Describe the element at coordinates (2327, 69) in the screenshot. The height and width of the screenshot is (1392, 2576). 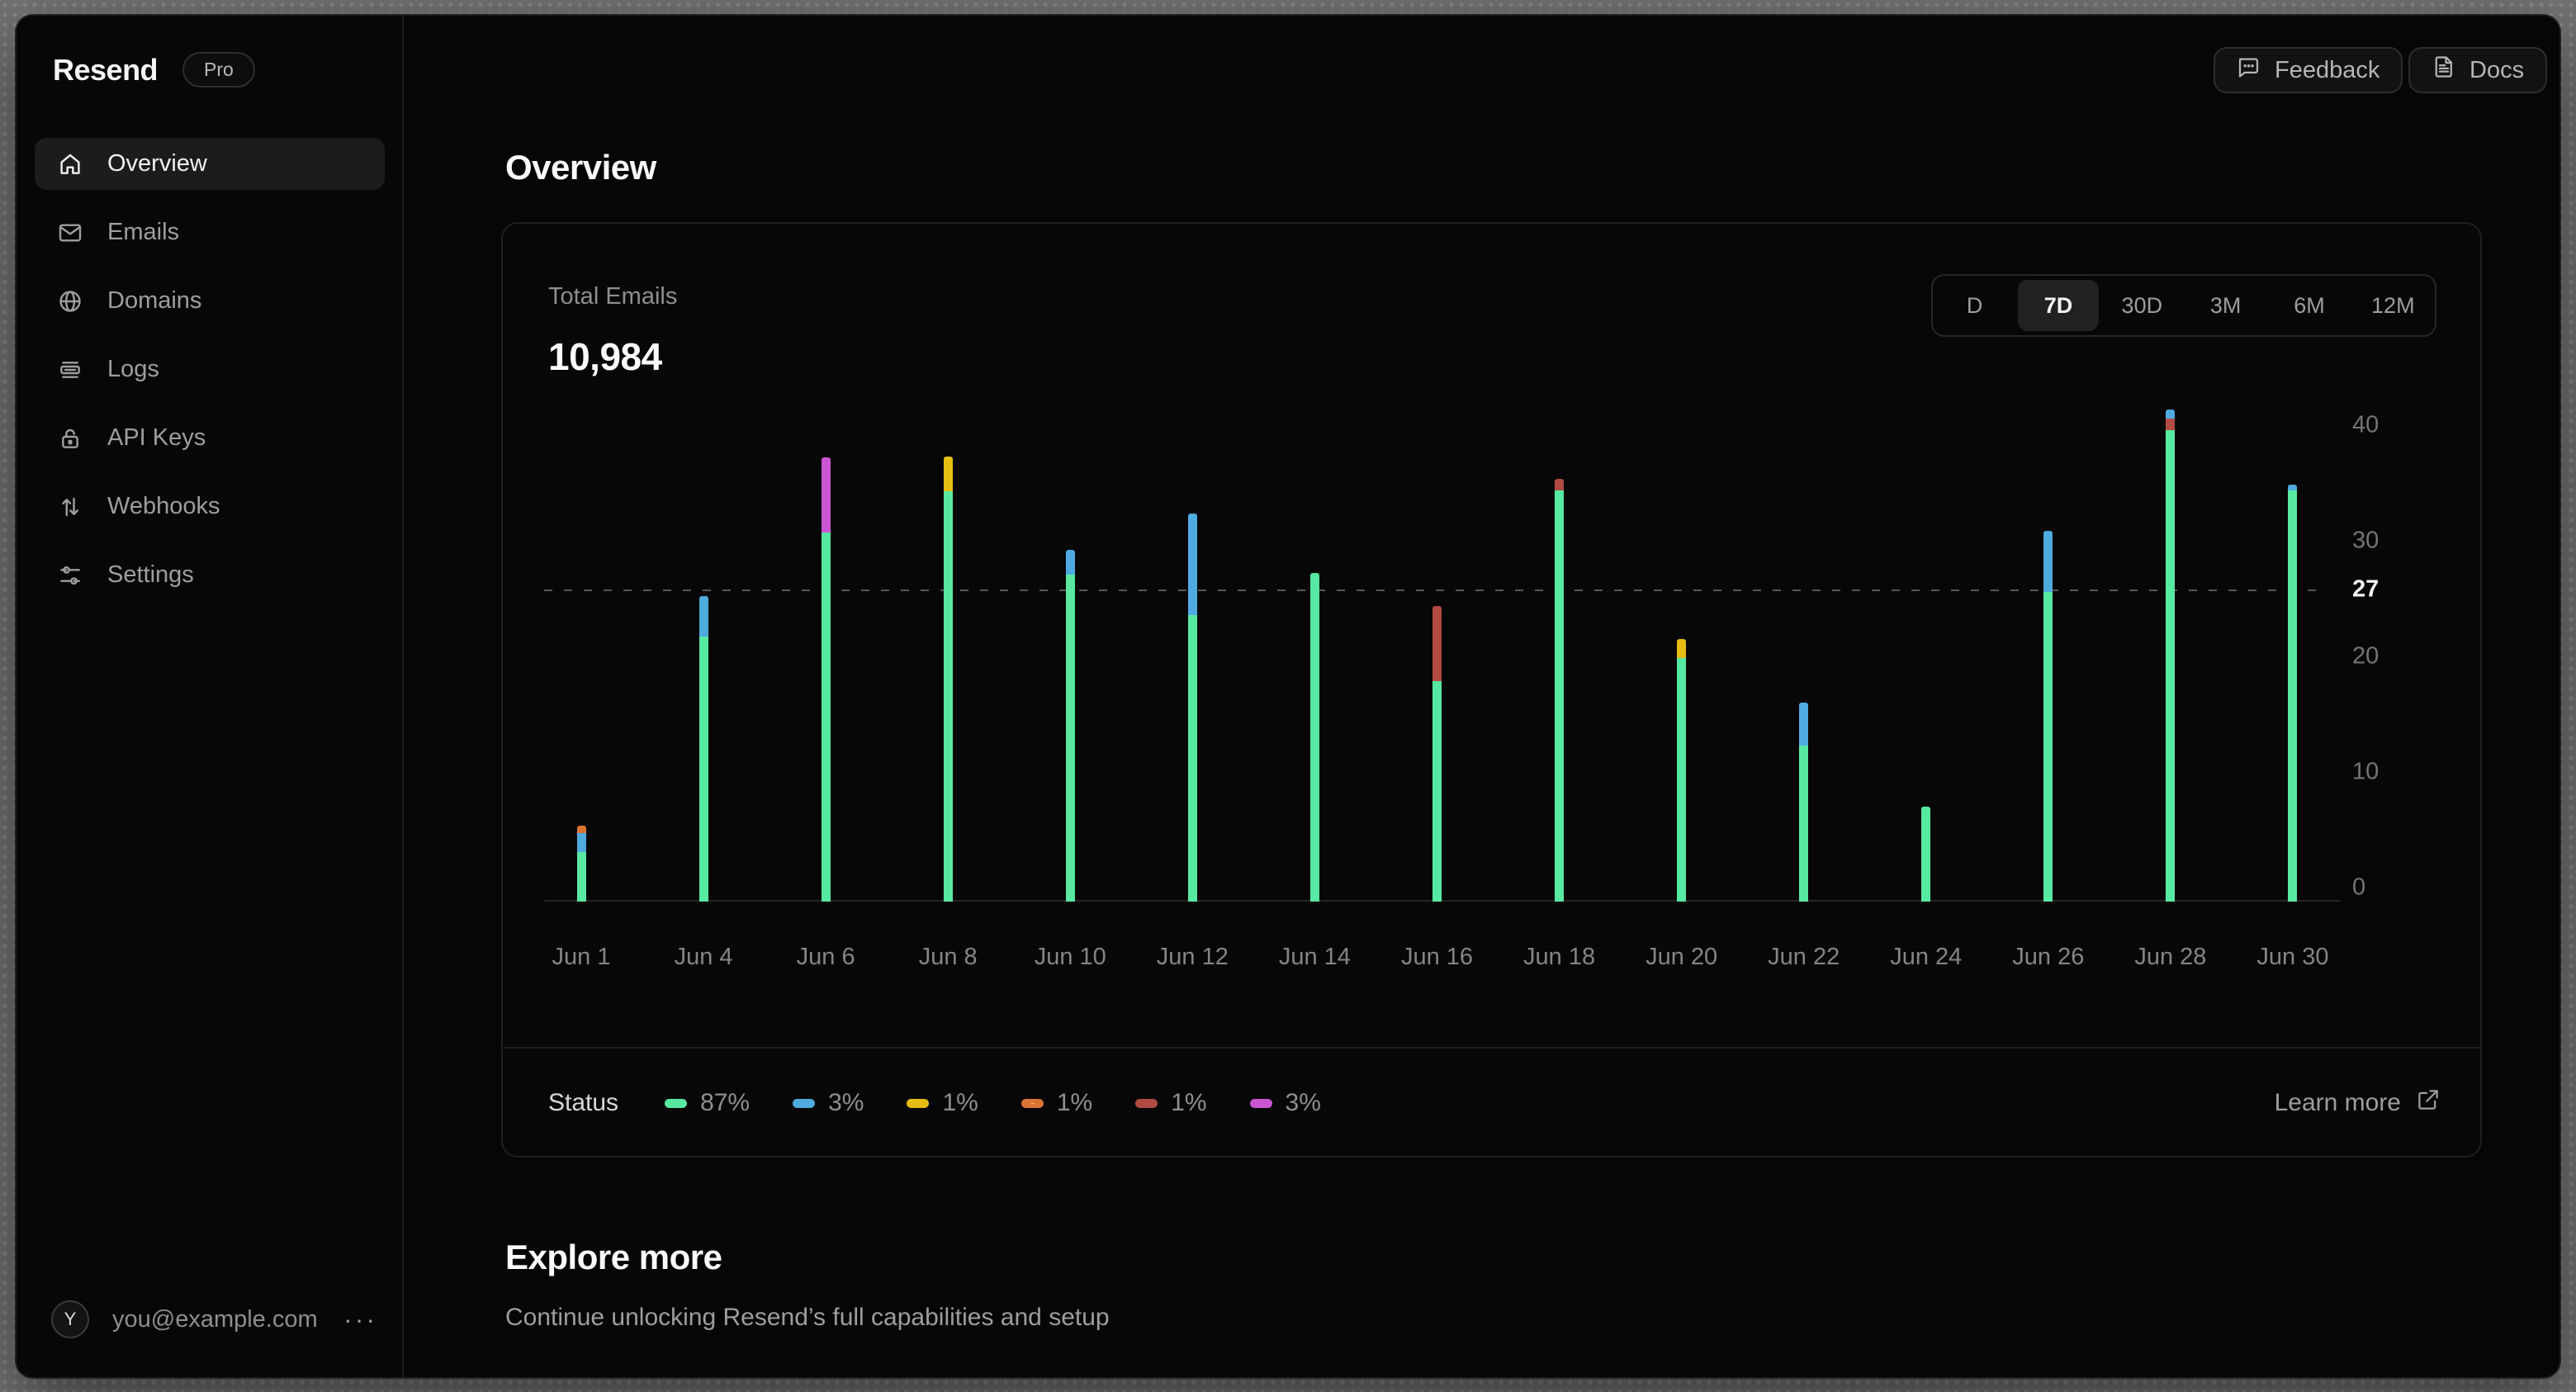
I see `feedback-label: Feedback` at that location.